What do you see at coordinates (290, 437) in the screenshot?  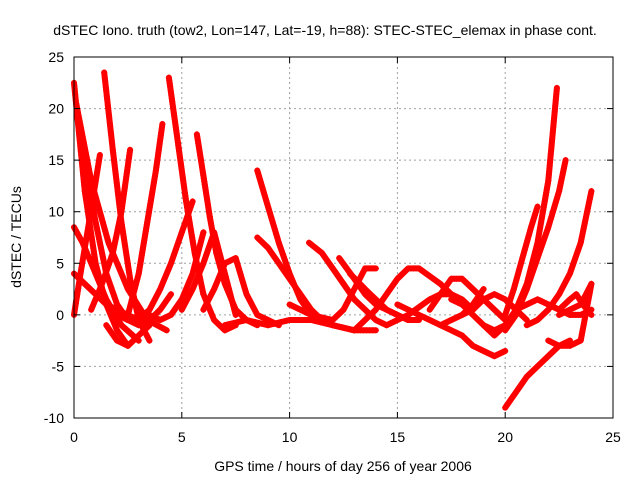 I see `x-tick-label: 10` at bounding box center [290, 437].